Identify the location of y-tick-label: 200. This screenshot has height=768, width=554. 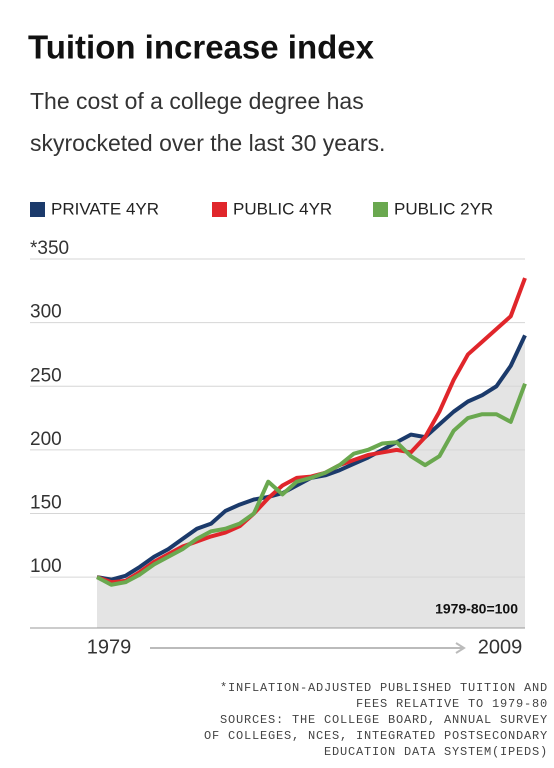
(46, 439).